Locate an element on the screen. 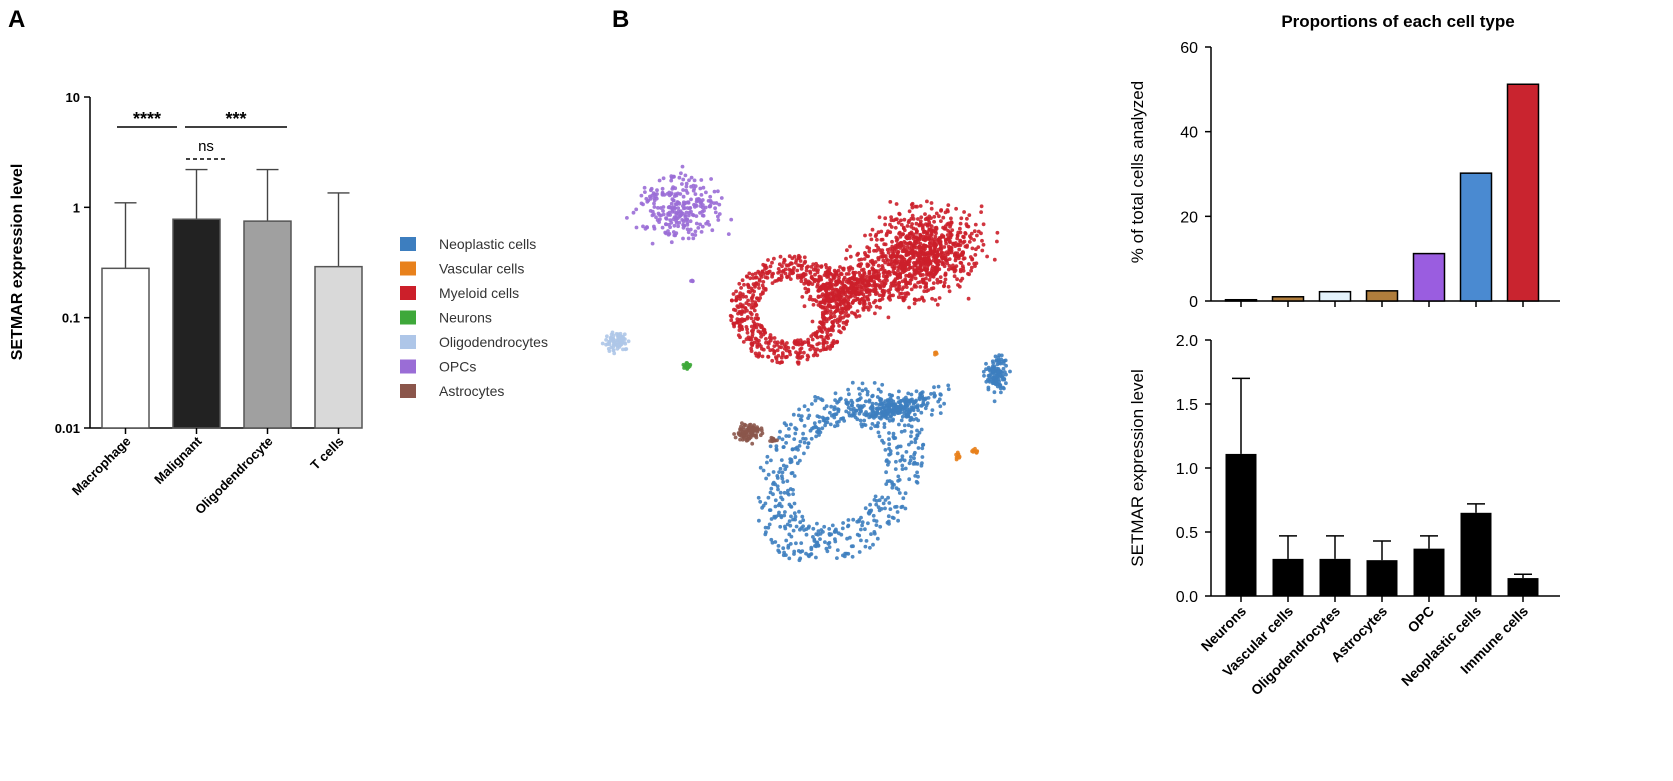 Image resolution: width=1673 pixels, height=781 pixels. proportions-y-axis-title: % of total cells analyzed is located at coordinates (1137, 172).